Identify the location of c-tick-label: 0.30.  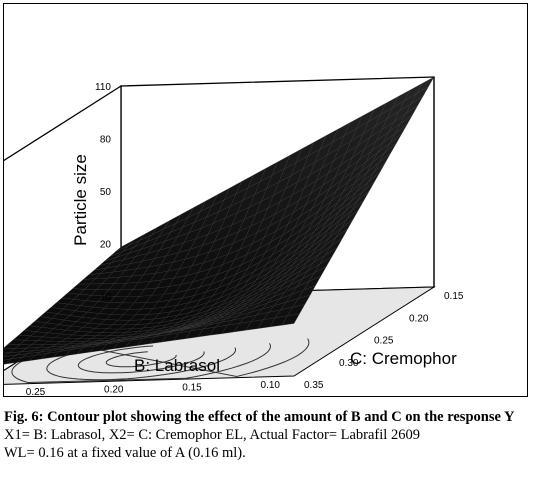
(349, 363).